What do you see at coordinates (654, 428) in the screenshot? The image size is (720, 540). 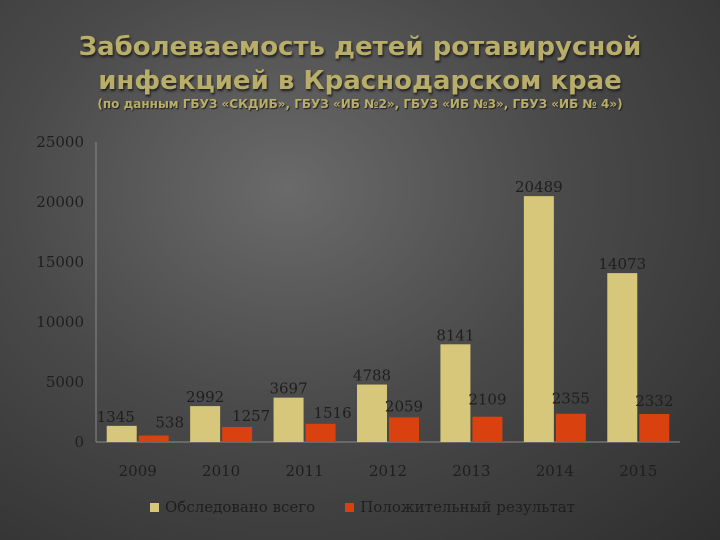 I see `bar-positive-2015` at bounding box center [654, 428].